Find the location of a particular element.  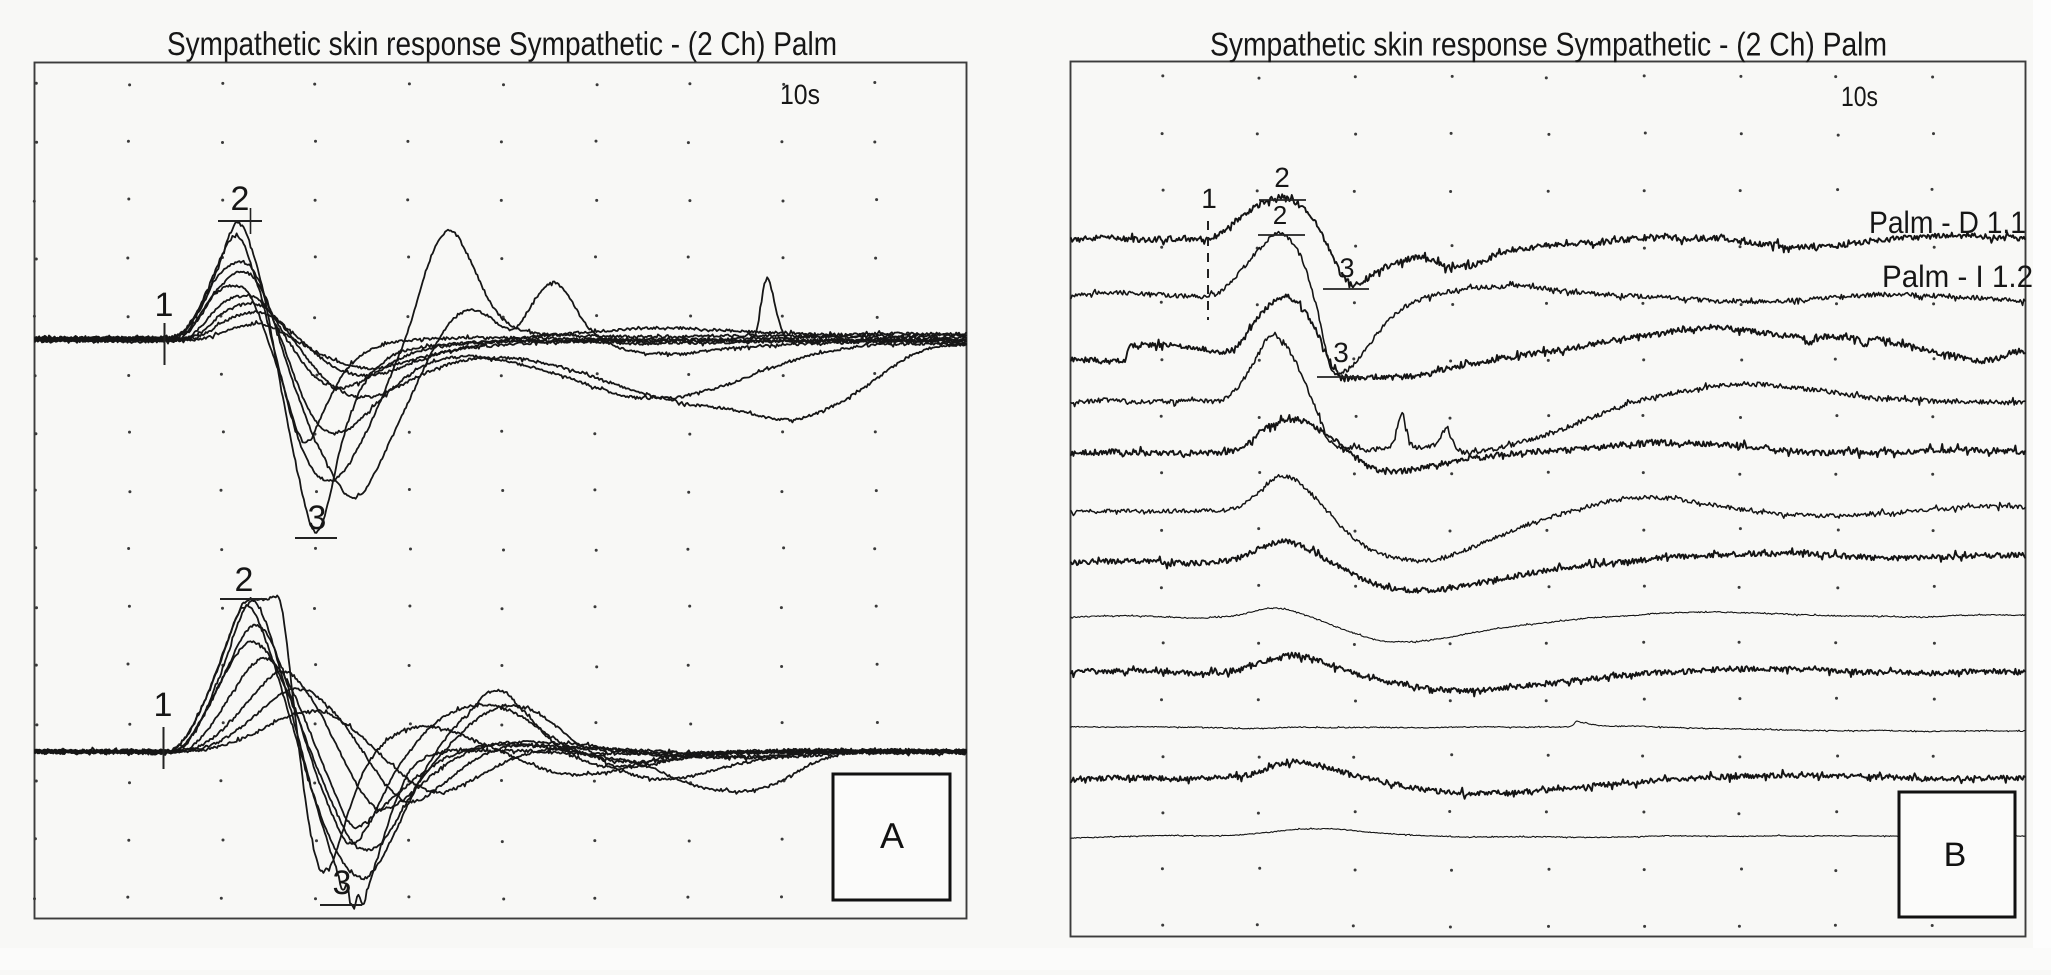

svg-text: Palm - I 1.2 is located at coordinates (1957, 276).